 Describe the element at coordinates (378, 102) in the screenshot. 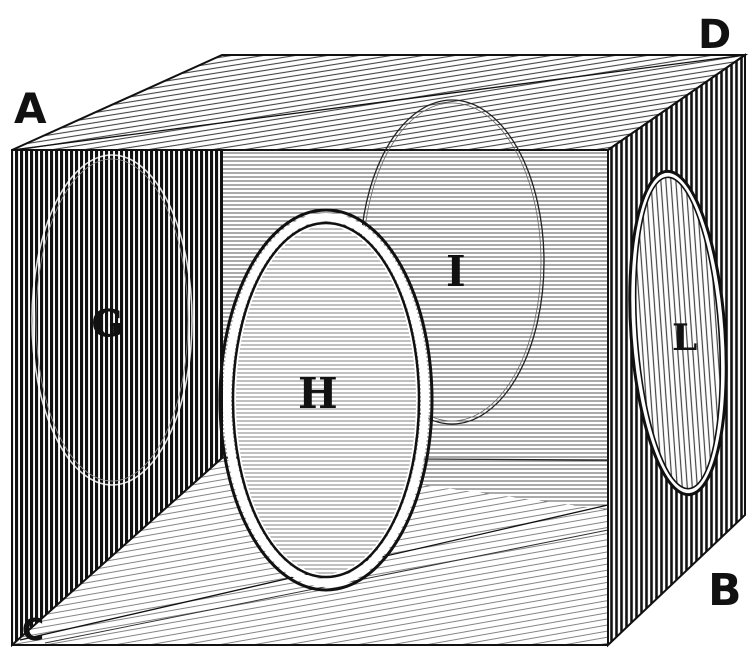

I see `top-diagonal` at that location.